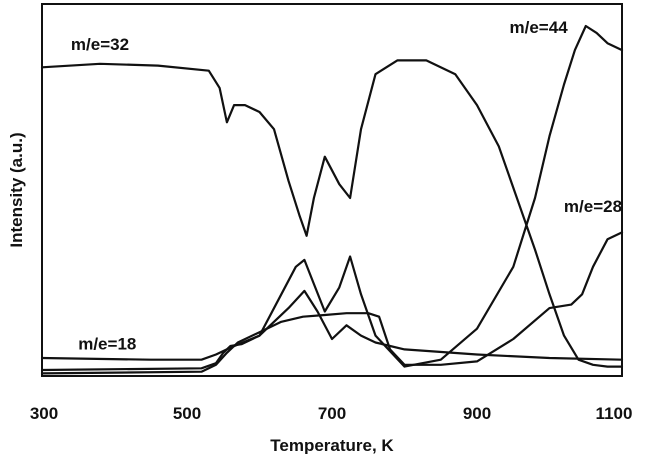 This screenshot has height=454, width=651. I want to click on series-label-m-e-18: m/e=18, so click(107, 343).